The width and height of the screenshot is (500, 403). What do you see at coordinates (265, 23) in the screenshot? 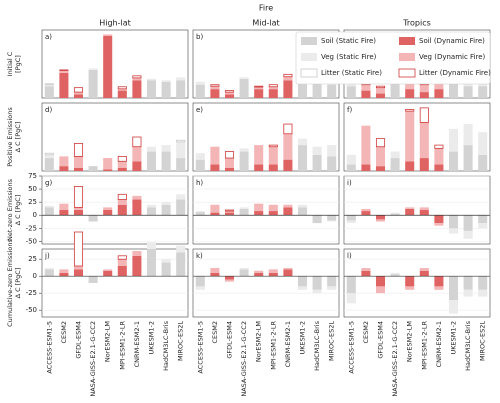
I see `column-title: Mid-lat` at bounding box center [265, 23].